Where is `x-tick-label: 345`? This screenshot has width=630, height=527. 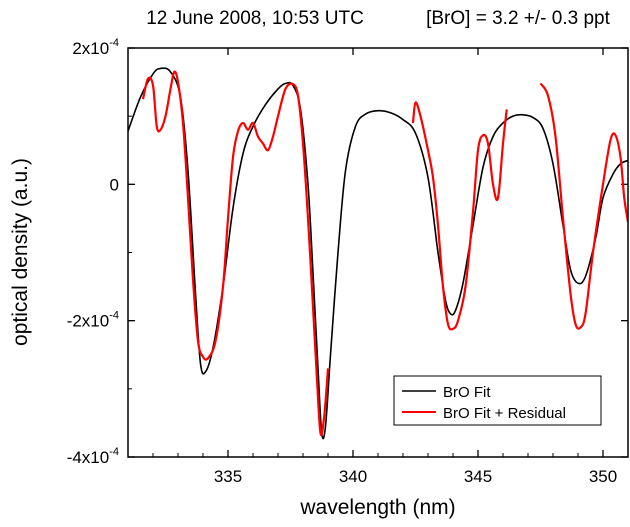 x-tick-label: 345 is located at coordinates (478, 476).